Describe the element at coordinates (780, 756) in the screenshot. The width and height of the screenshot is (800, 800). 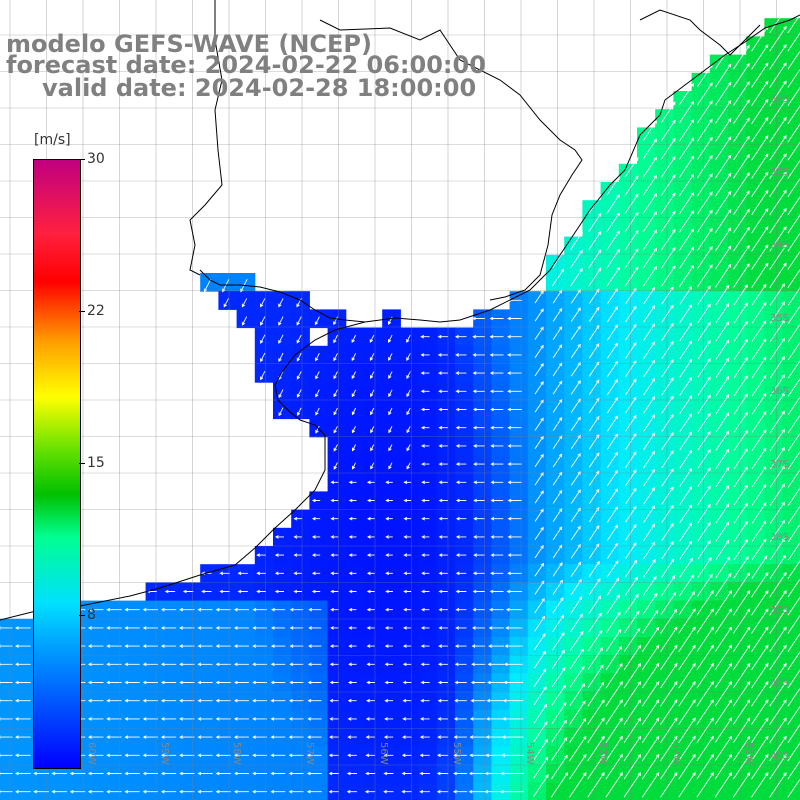
I see `lat-label: 41S` at that location.